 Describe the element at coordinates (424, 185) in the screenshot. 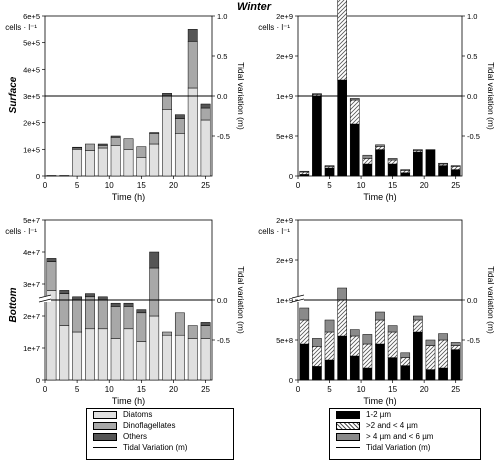

I see `surface-picoplankton-x-tick-label: 20` at that location.